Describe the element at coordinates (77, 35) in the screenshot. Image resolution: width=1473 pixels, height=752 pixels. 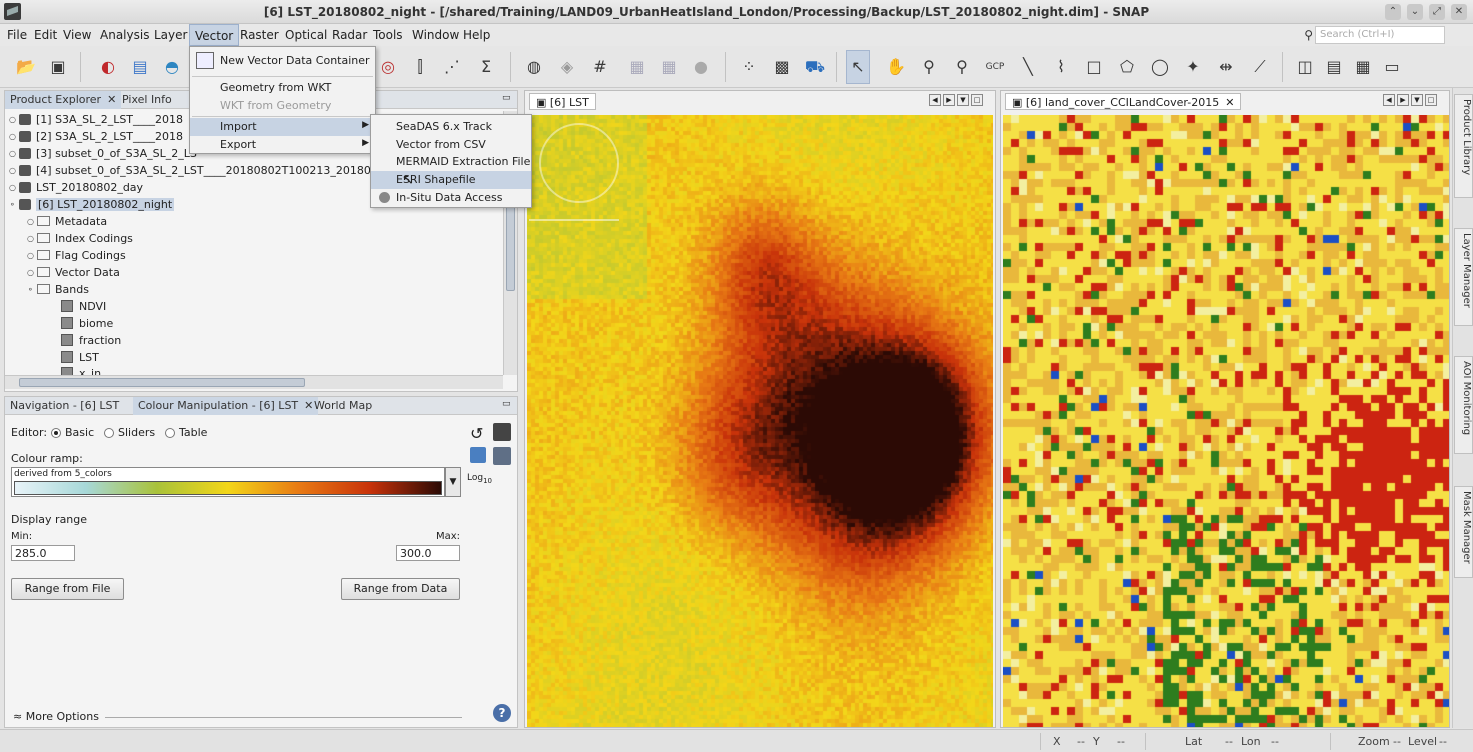
I see `menu-view: View` at that location.